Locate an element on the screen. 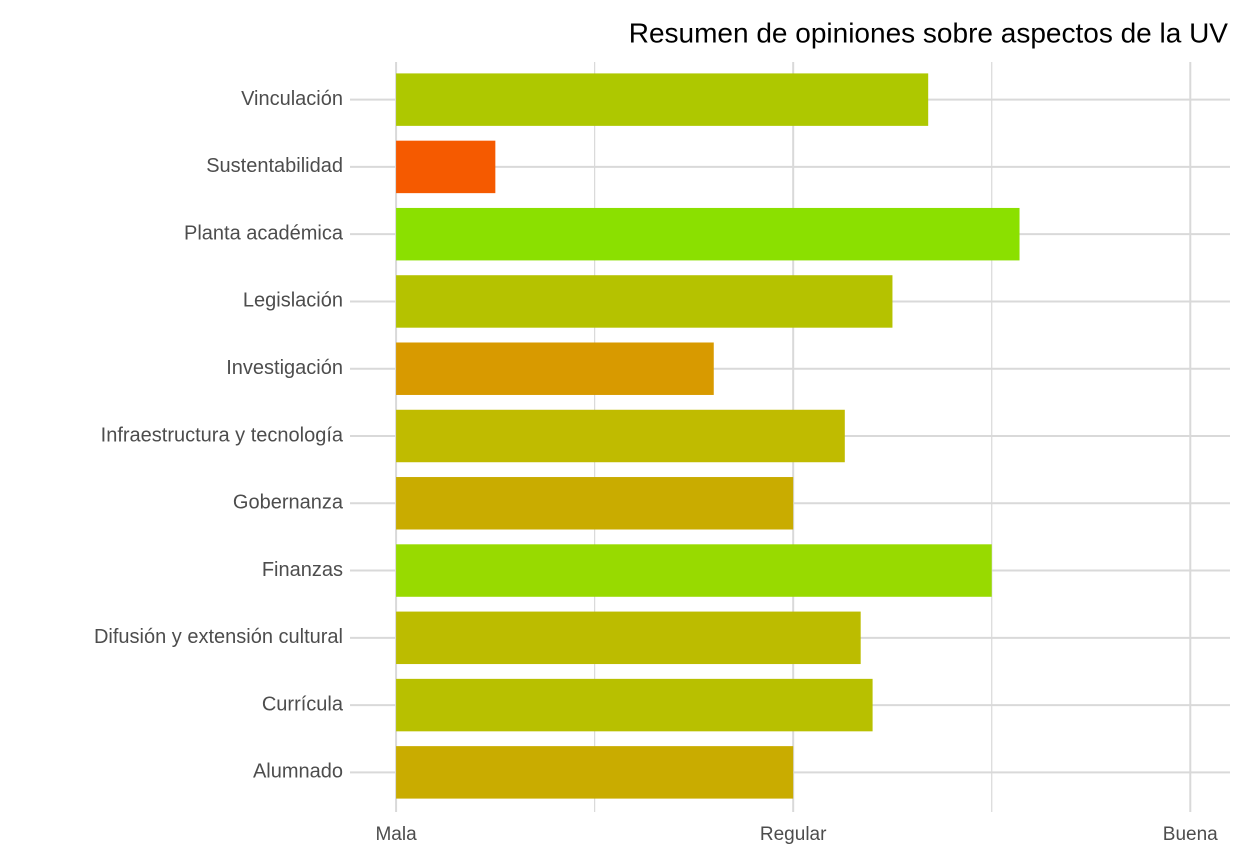 Image resolution: width=1244 pixels, height=852 pixels. x-tick-label: Buena is located at coordinates (1190, 834).